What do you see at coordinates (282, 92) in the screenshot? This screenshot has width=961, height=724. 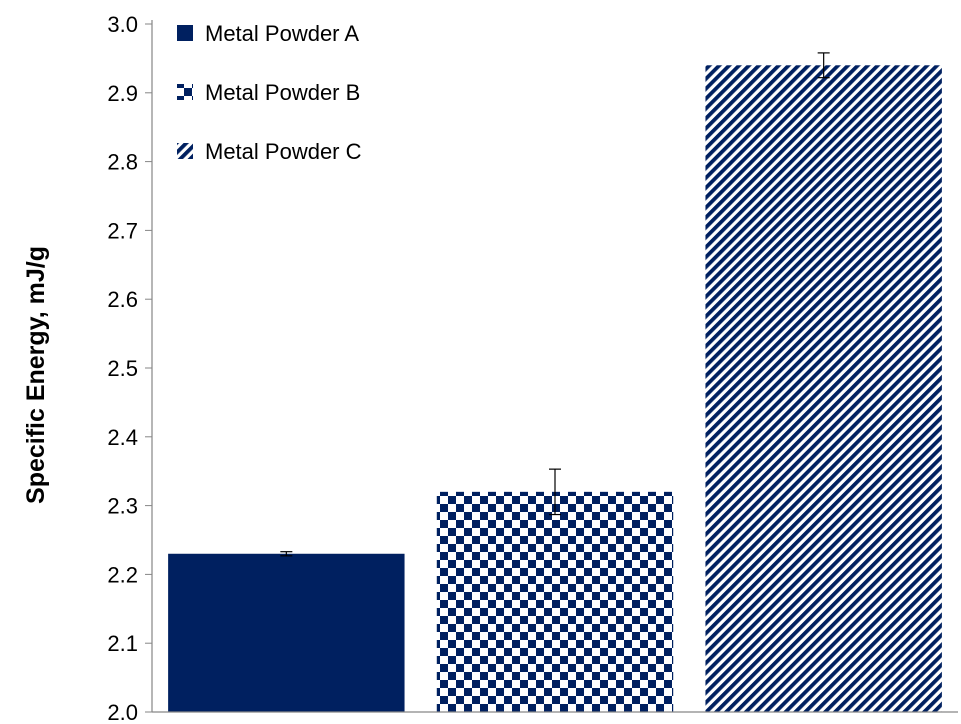 I see `legend-label-2: Metal Powder B` at bounding box center [282, 92].